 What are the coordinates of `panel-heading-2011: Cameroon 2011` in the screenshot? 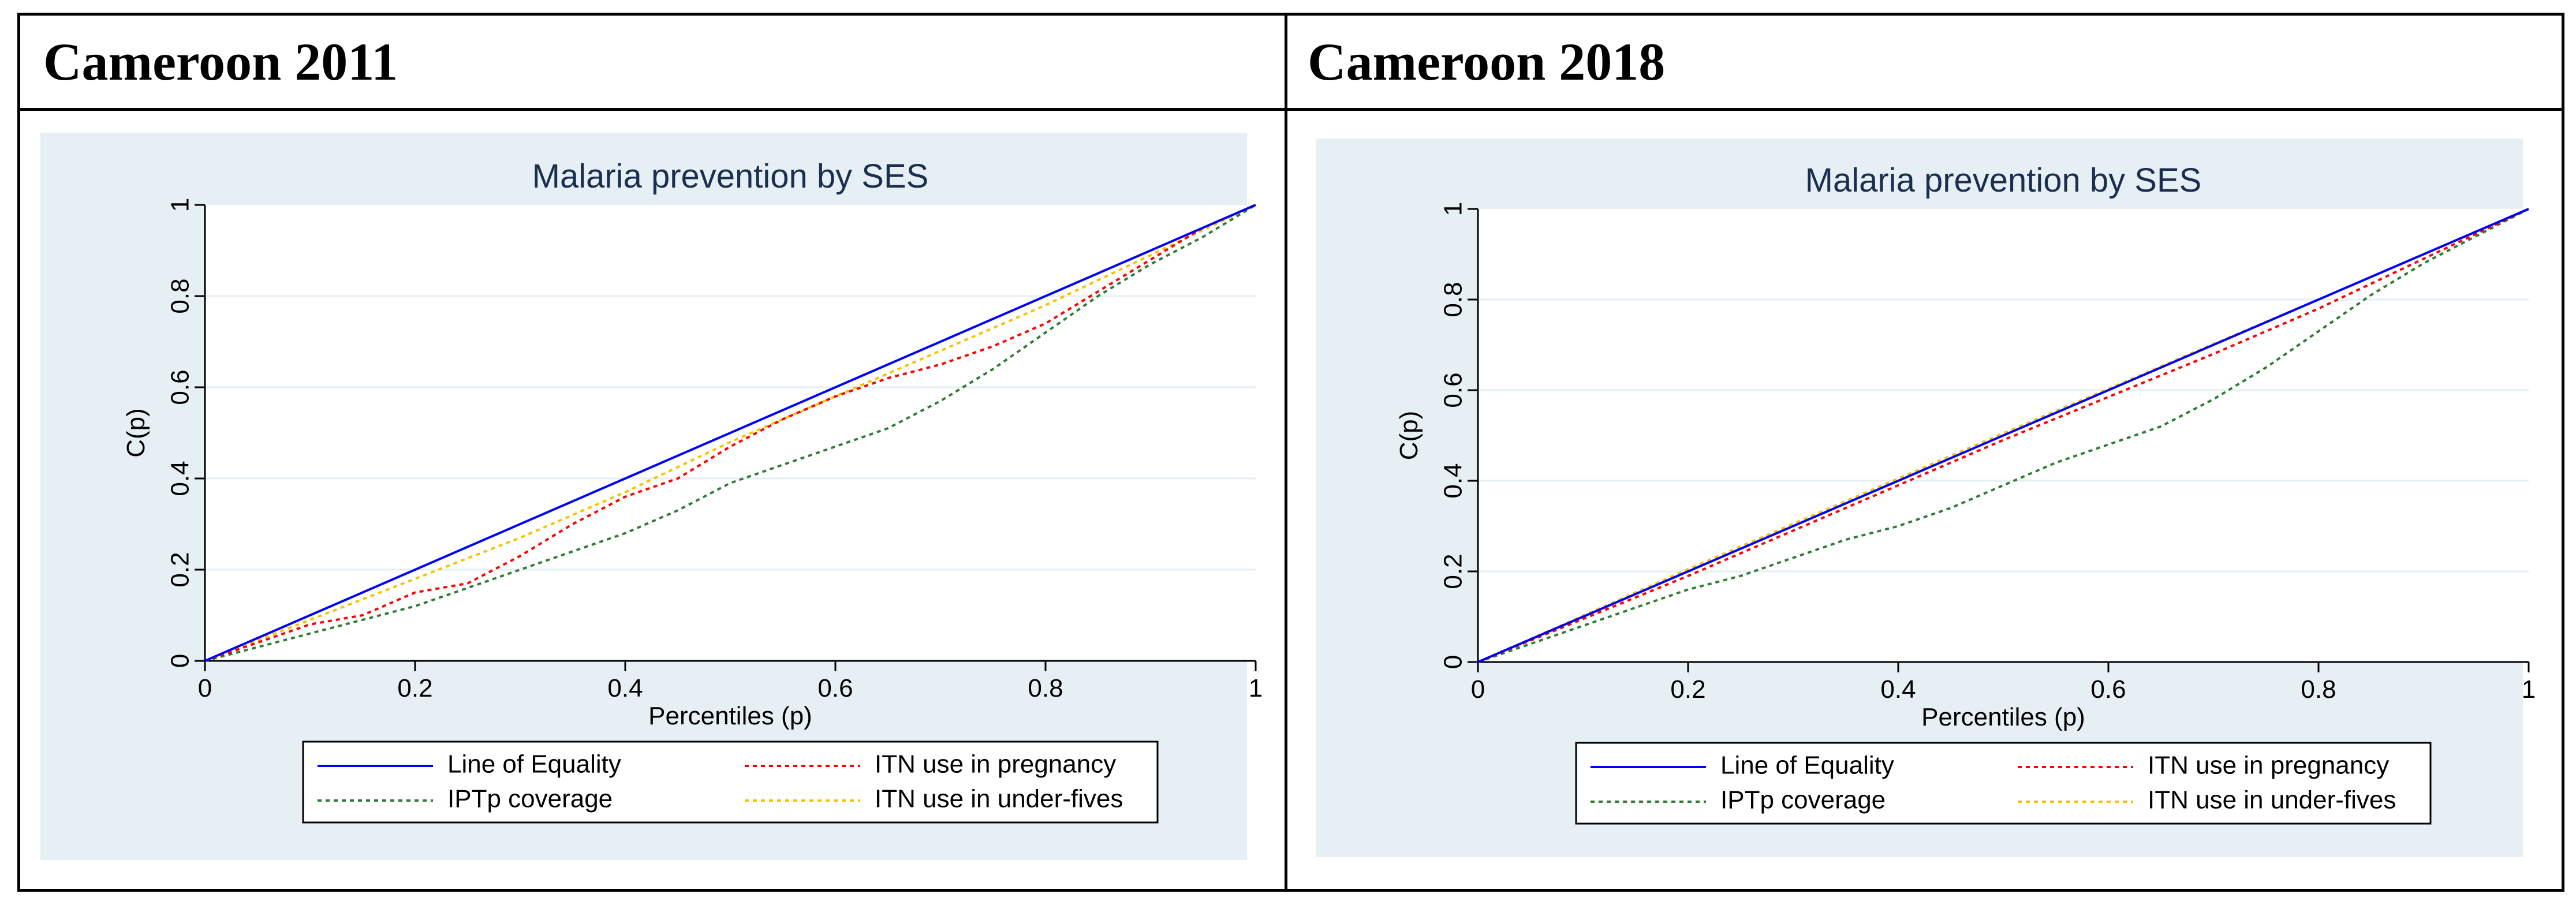 It's located at (220, 61).